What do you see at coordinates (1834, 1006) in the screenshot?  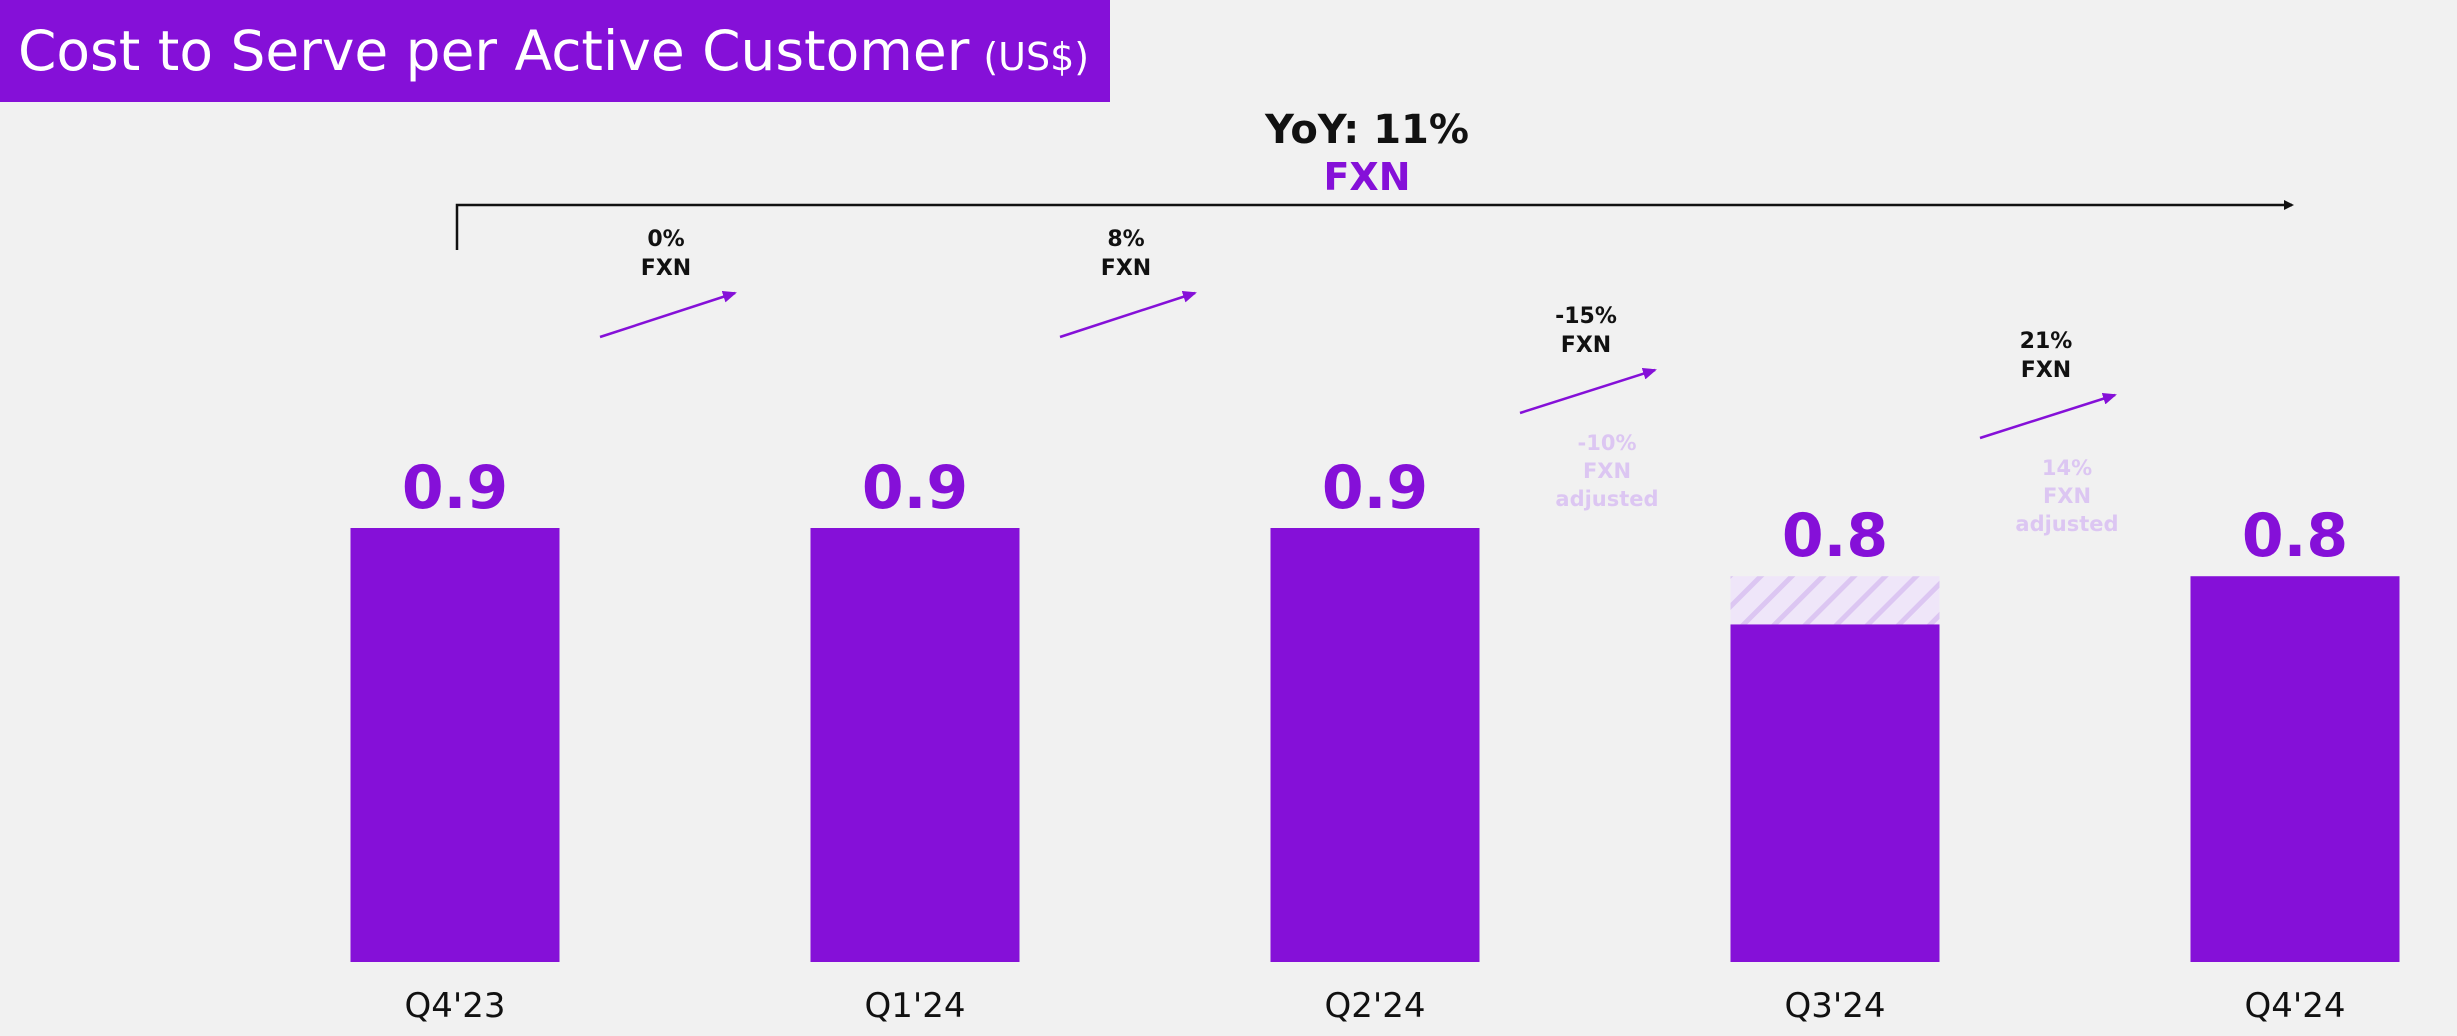 I see `x-tick-label-q3-24: Q3'24` at bounding box center [1834, 1006].